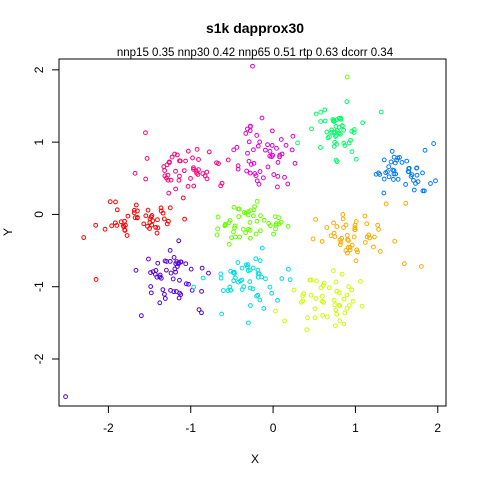  I want to click on y-tick-label: -1, so click(39, 286).